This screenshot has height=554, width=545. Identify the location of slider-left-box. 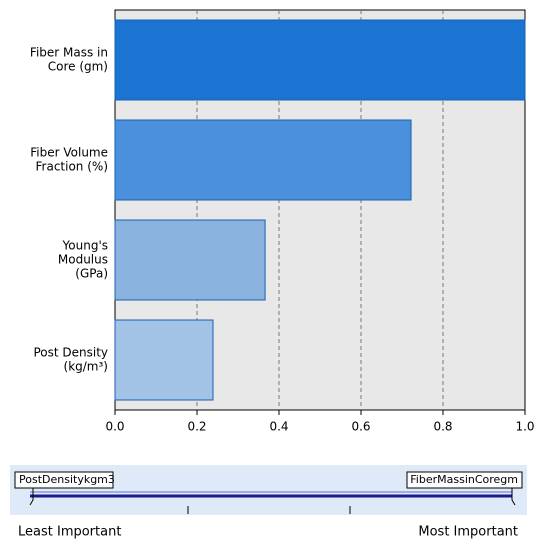
(64, 480).